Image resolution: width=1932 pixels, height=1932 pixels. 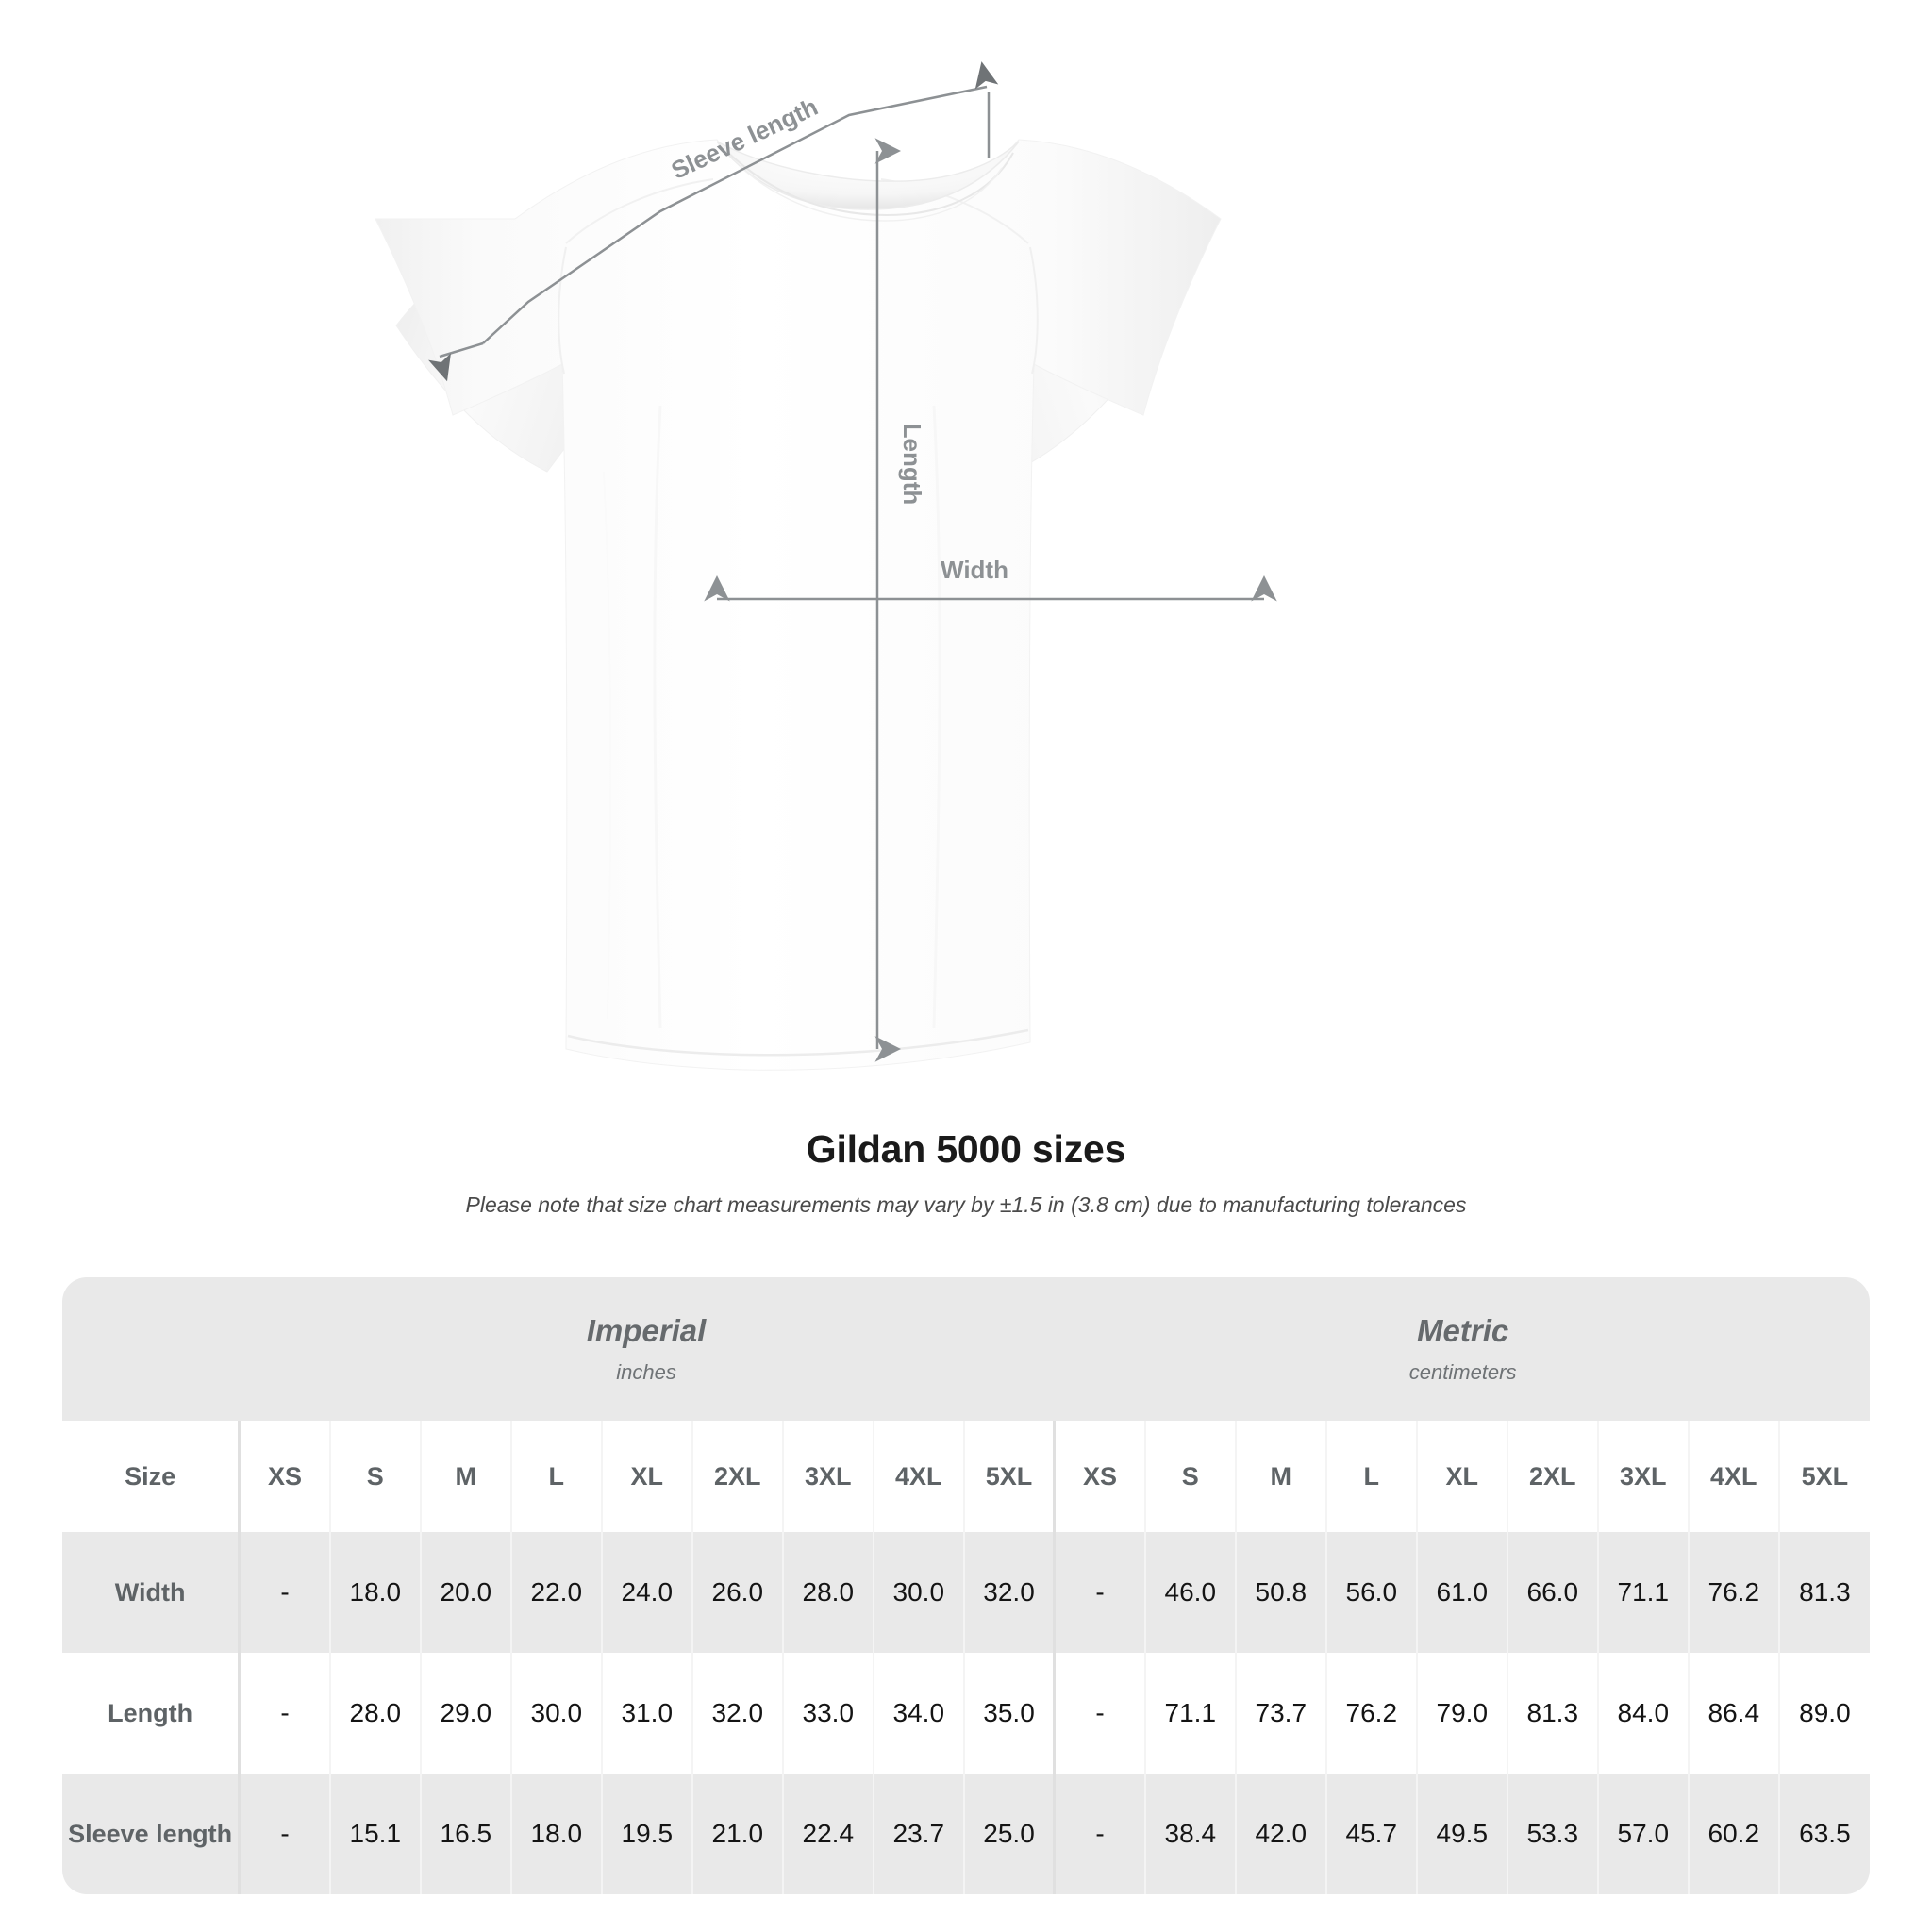 I want to click on cell-length-imperial-xs: -, so click(x=284, y=1714).